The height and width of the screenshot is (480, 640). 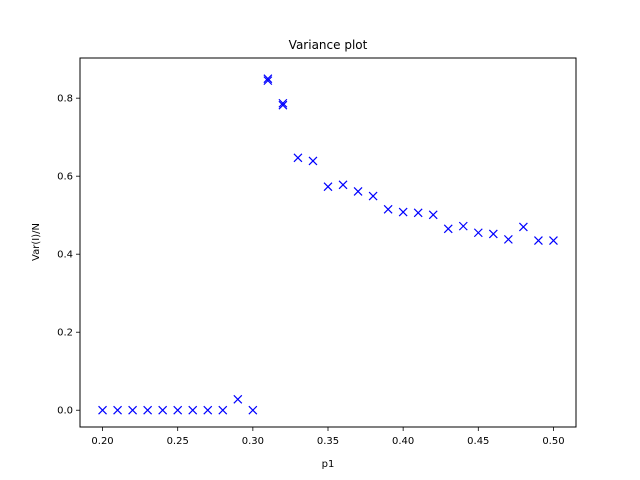 What do you see at coordinates (328, 441) in the screenshot?
I see `x-tick-label: 0.35` at bounding box center [328, 441].